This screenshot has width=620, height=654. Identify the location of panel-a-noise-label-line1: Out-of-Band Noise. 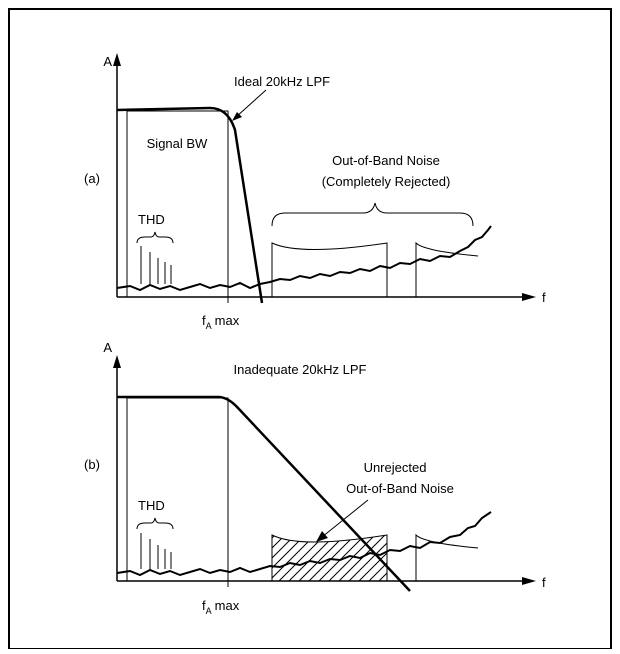
(386, 160).